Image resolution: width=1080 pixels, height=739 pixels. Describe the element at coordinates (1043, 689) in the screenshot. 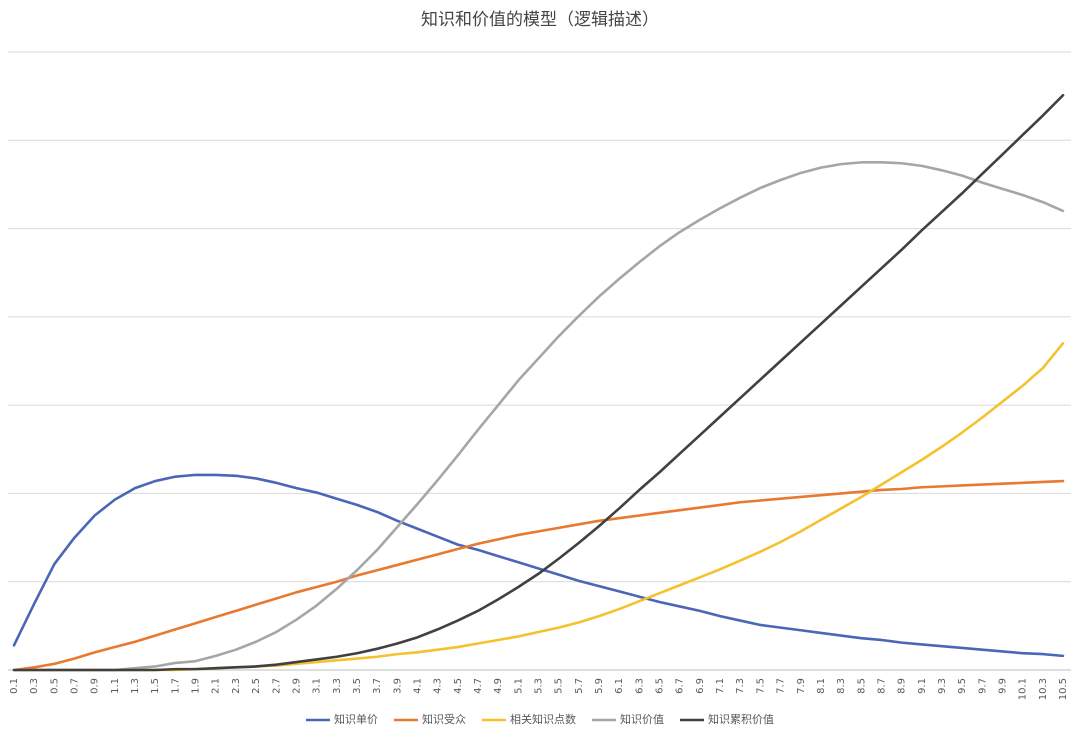

I see `x-tick-label: 10.3` at that location.